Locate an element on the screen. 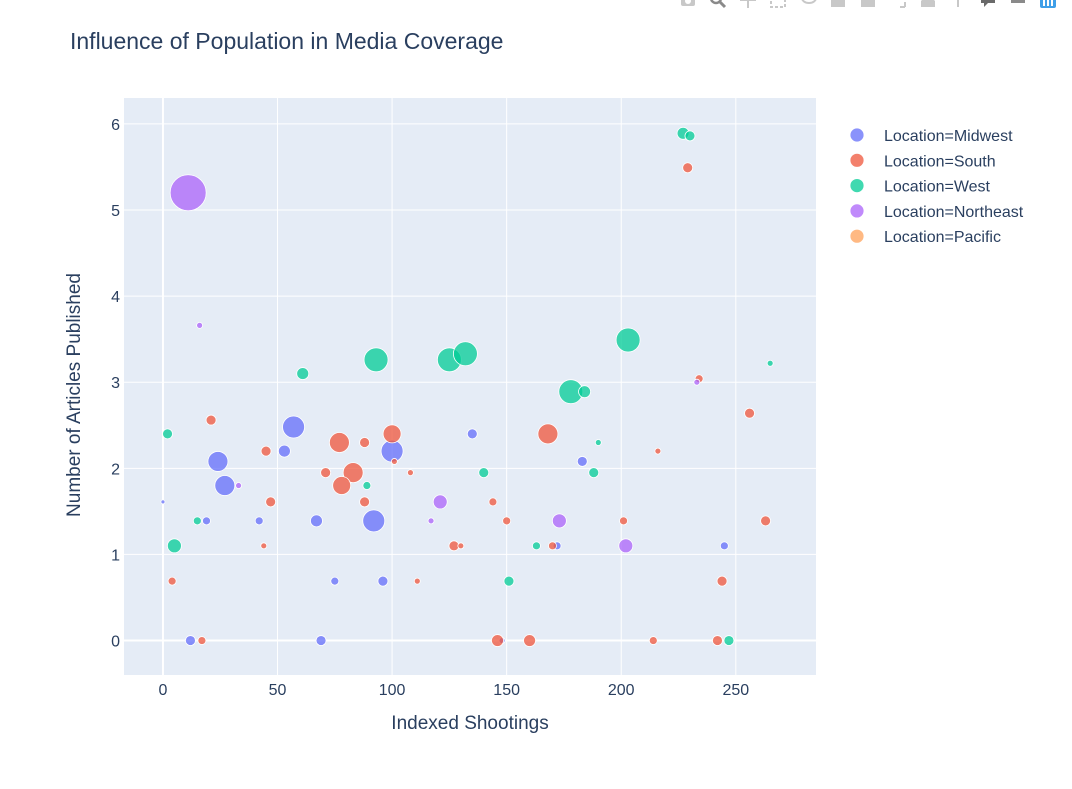 The width and height of the screenshot is (1072, 789). zoom-out-icon is located at coordinates (868, 4).